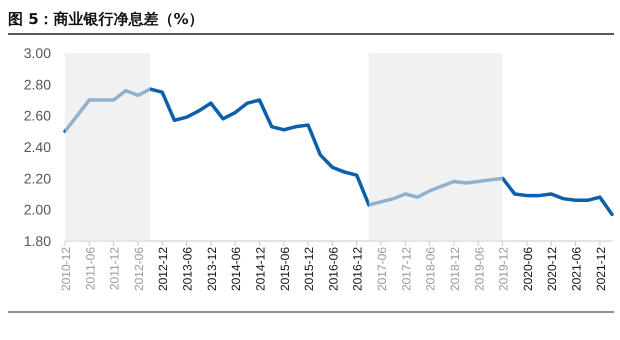 The width and height of the screenshot is (620, 340). What do you see at coordinates (479, 269) in the screenshot?
I see `x-tick-label: 2019-06` at bounding box center [479, 269].